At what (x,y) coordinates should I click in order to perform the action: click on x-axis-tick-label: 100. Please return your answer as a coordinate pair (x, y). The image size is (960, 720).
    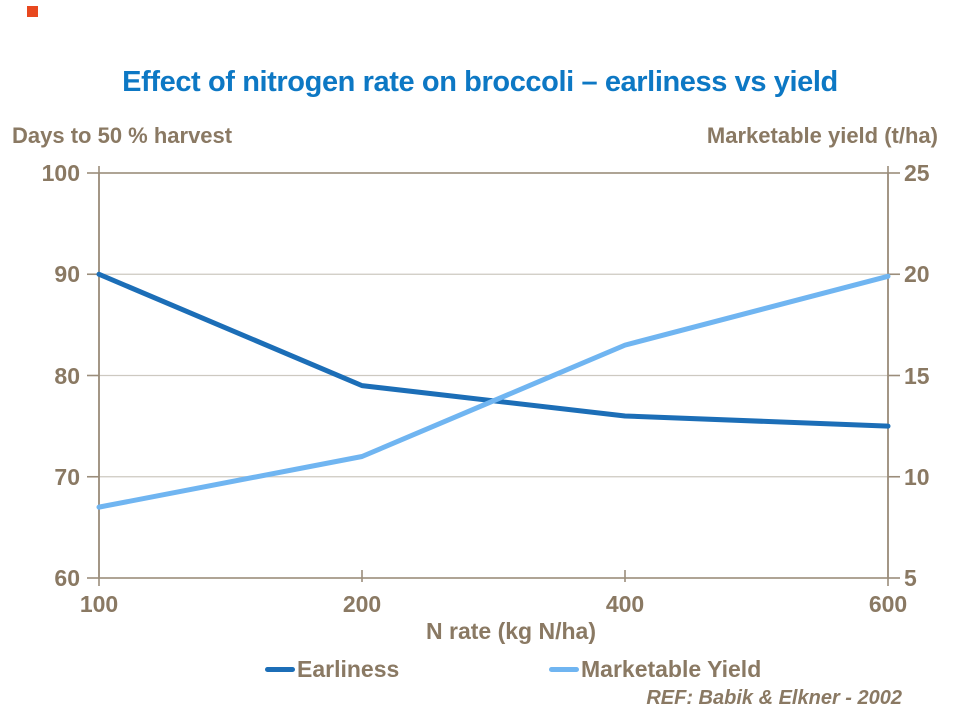
    Looking at the image, I should click on (99, 604).